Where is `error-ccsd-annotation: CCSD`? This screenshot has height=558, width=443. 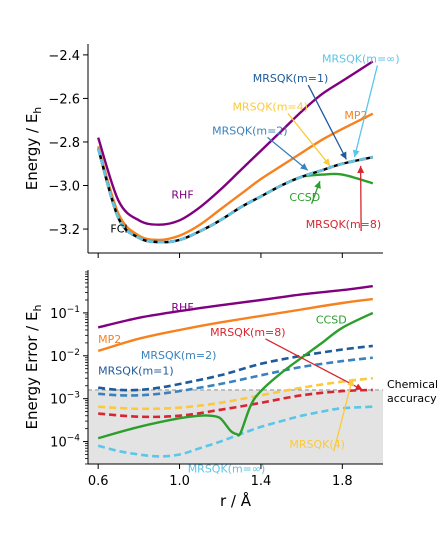
error-ccsd-annotation: CCSD is located at coordinates (331, 319).